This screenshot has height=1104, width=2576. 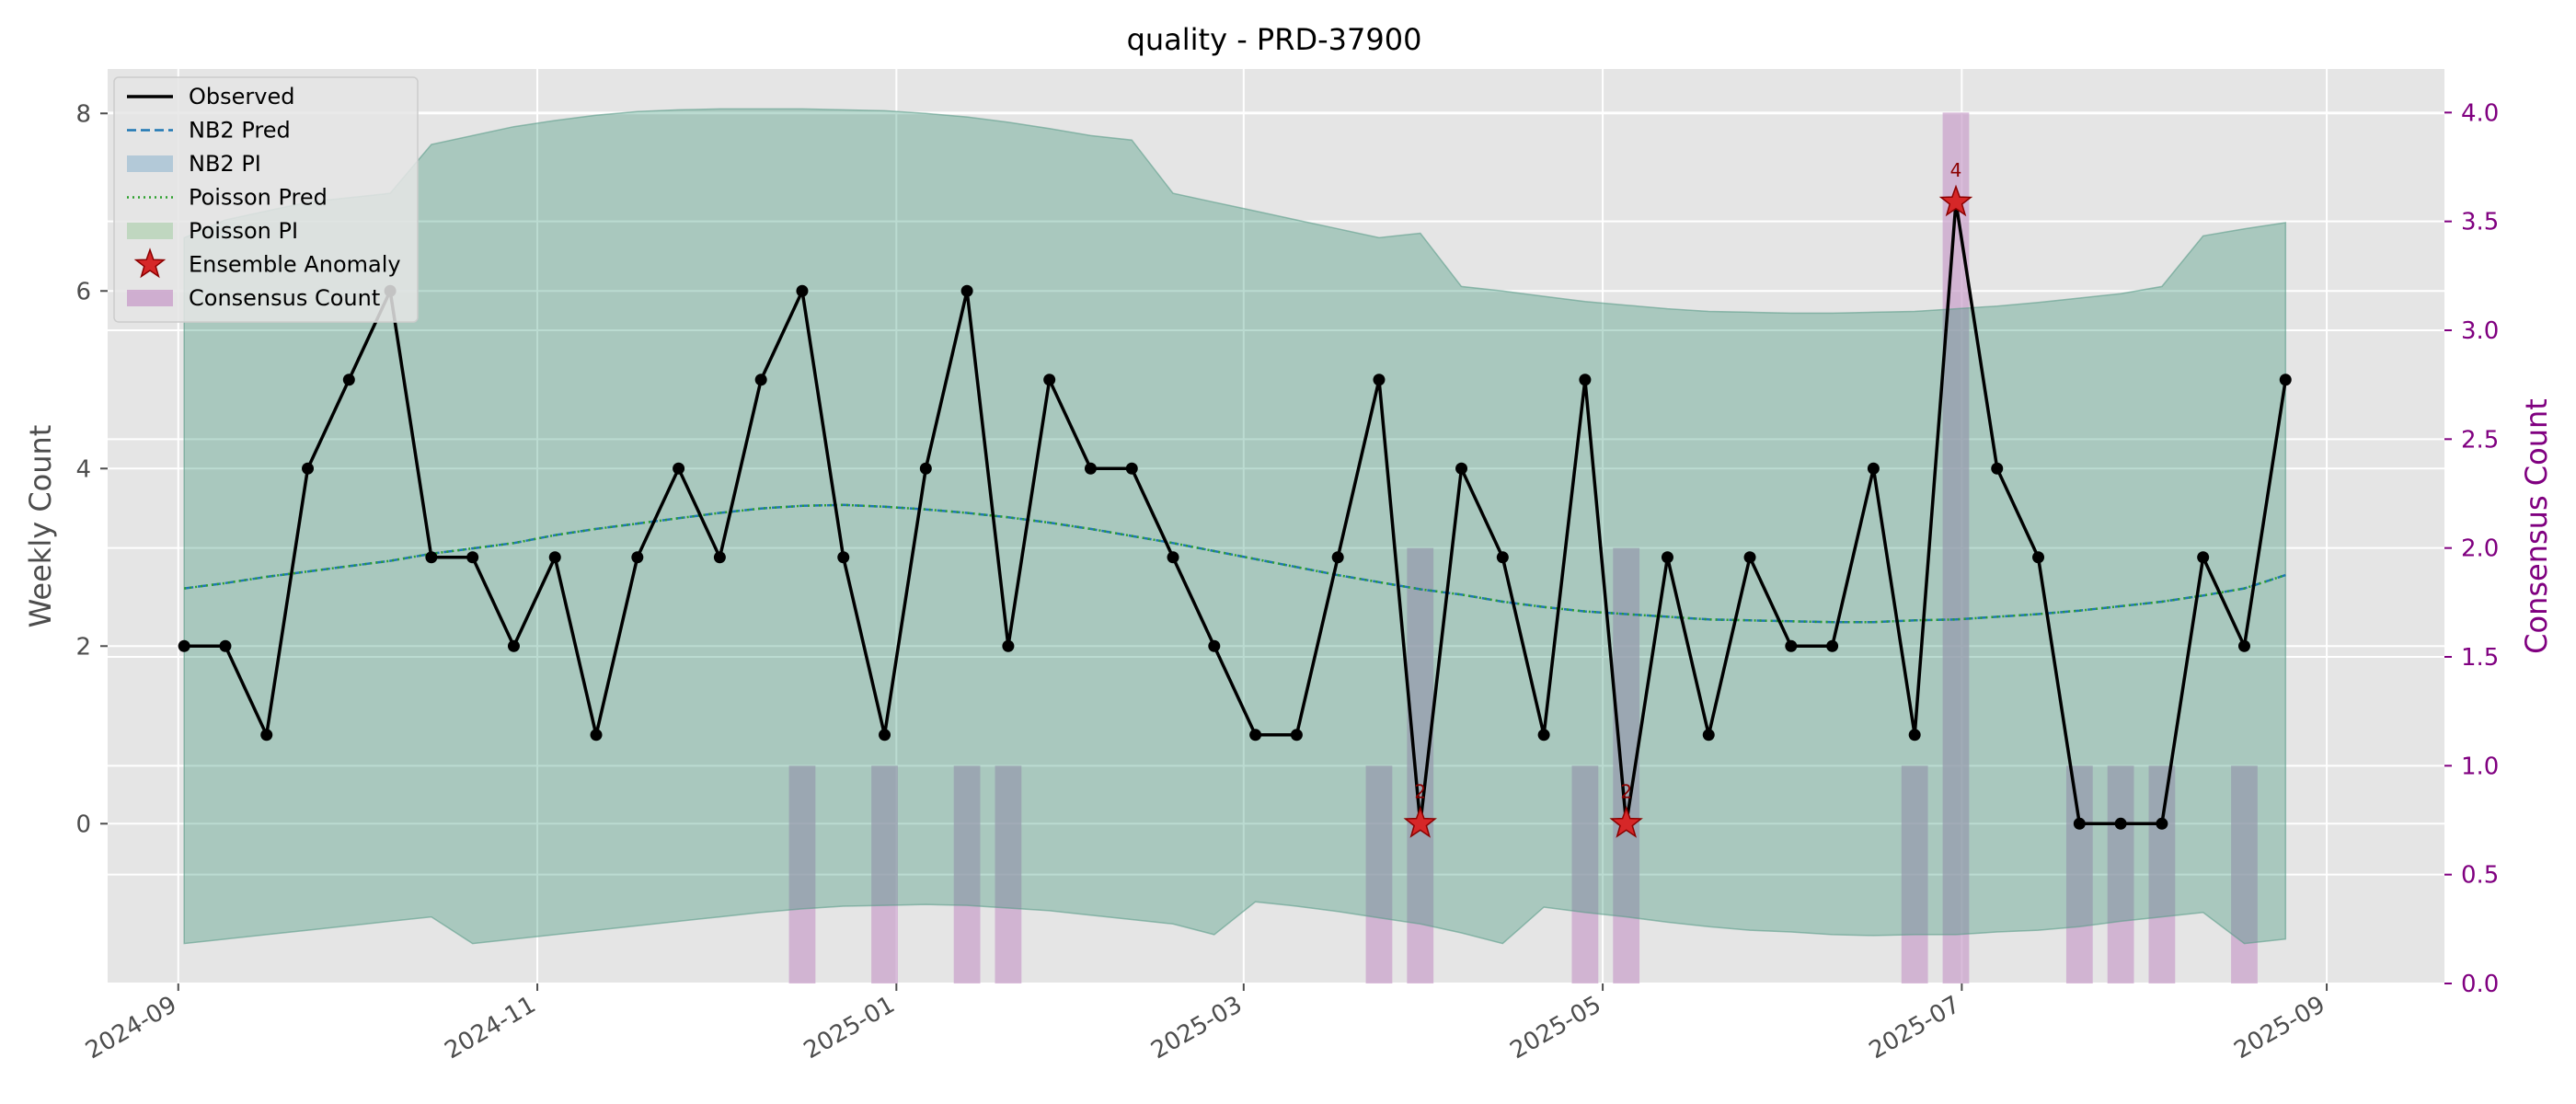 I want to click on prediction-lines, so click(x=1235, y=563).